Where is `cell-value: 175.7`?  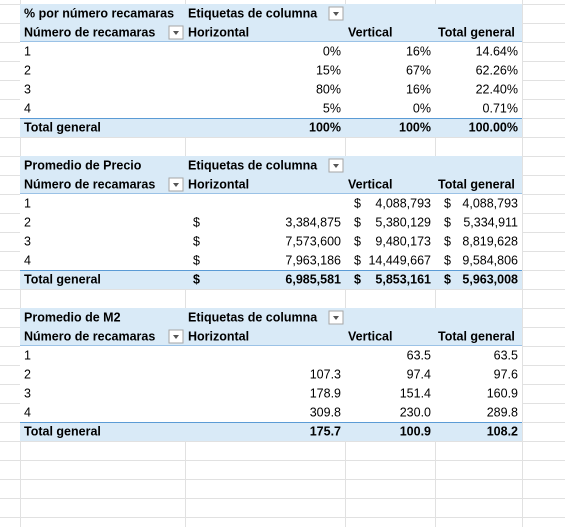
cell-value: 175.7 is located at coordinates (325, 431).